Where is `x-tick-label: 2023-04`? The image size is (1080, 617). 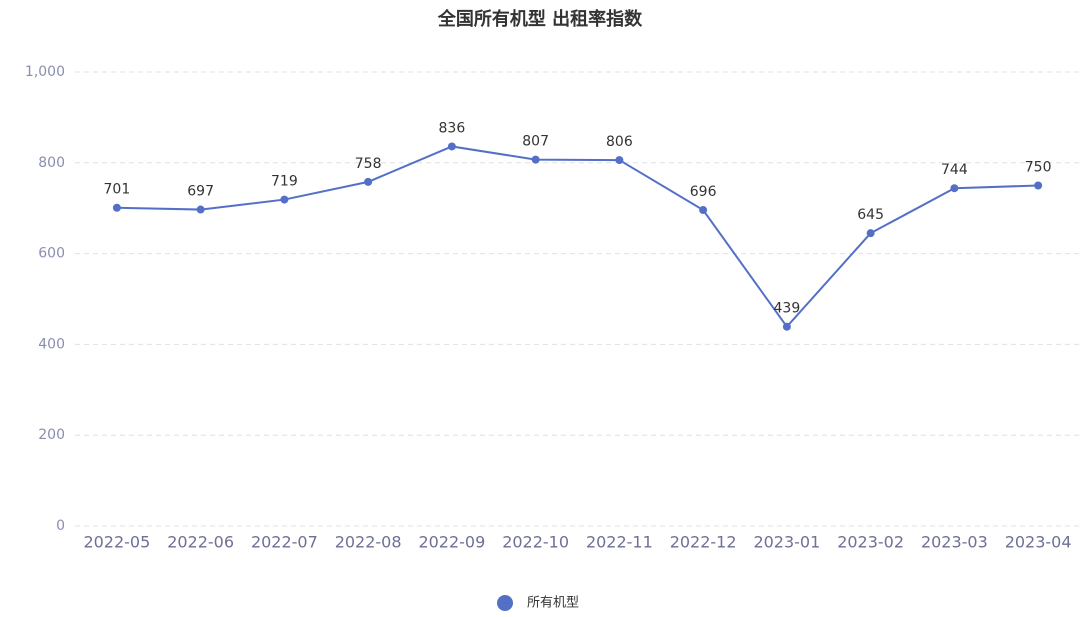 x-tick-label: 2023-04 is located at coordinates (1038, 542).